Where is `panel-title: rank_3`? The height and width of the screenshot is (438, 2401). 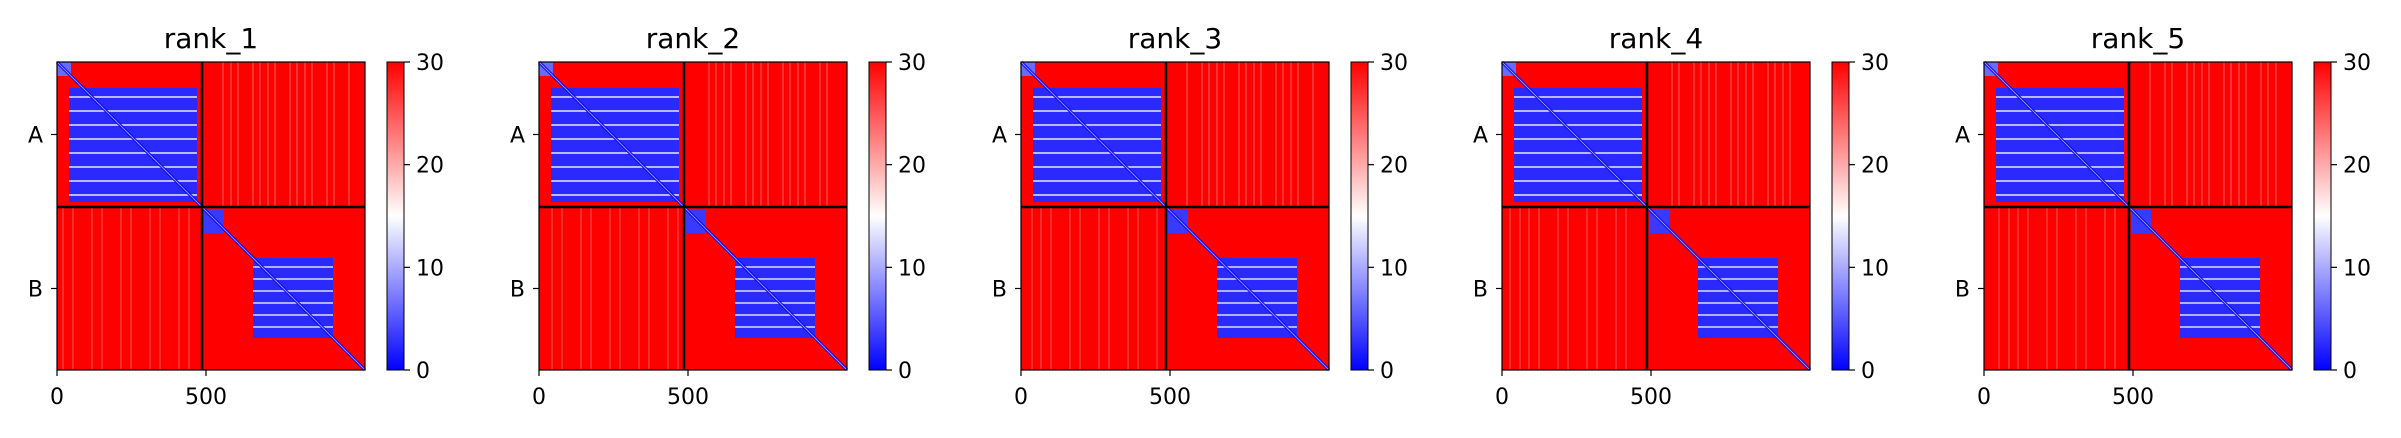 panel-title: rank_3 is located at coordinates (1175, 38).